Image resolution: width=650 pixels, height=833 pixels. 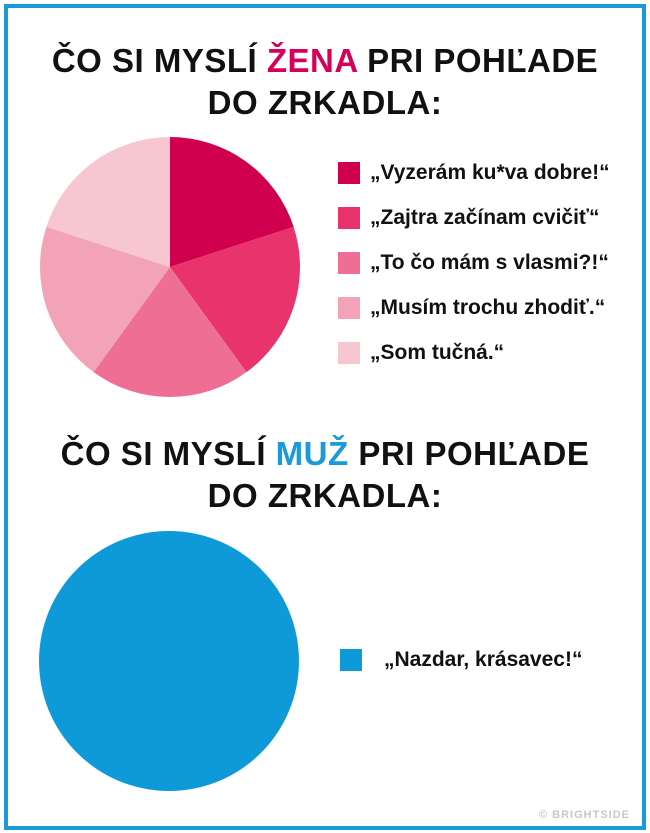 What do you see at coordinates (312, 60) in the screenshot?
I see `woman-title-highlight: ŽENA` at bounding box center [312, 60].